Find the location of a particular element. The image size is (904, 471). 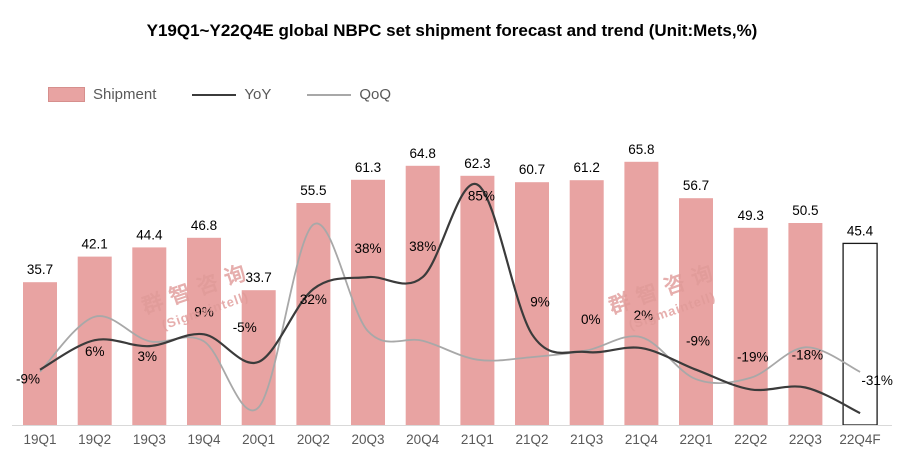

x-axis-label: 21Q4 is located at coordinates (642, 439).